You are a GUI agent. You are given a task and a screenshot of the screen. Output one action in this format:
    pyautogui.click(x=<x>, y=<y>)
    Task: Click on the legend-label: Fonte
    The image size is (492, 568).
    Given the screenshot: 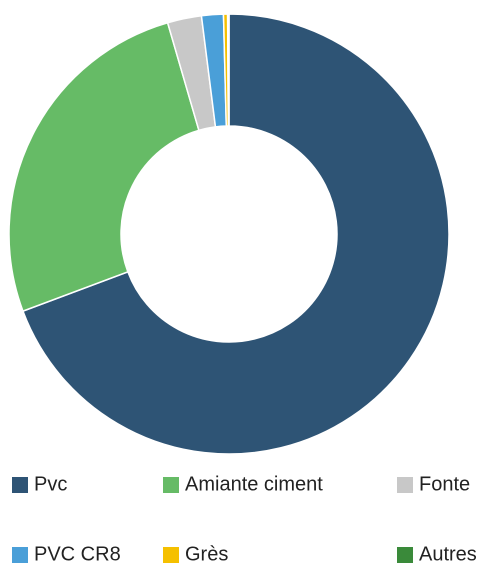 What is the action you would take?
    pyautogui.click(x=444, y=484)
    